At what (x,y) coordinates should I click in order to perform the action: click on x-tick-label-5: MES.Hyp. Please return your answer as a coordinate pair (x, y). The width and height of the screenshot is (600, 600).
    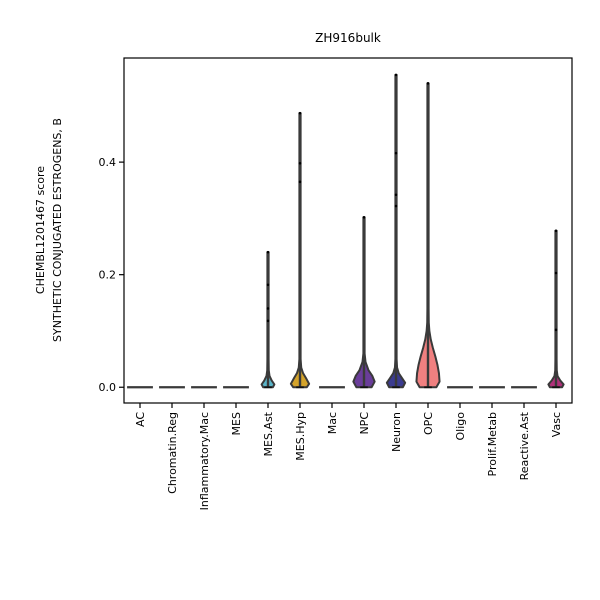
    Looking at the image, I should click on (300, 436).